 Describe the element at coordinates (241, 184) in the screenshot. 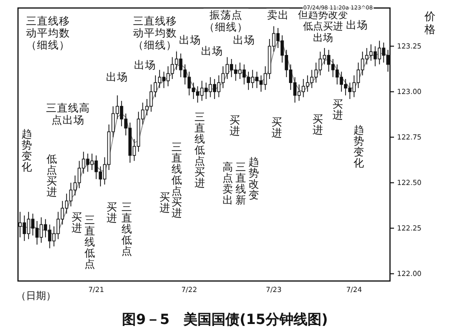

I see `annotation: 三直线新` at that location.